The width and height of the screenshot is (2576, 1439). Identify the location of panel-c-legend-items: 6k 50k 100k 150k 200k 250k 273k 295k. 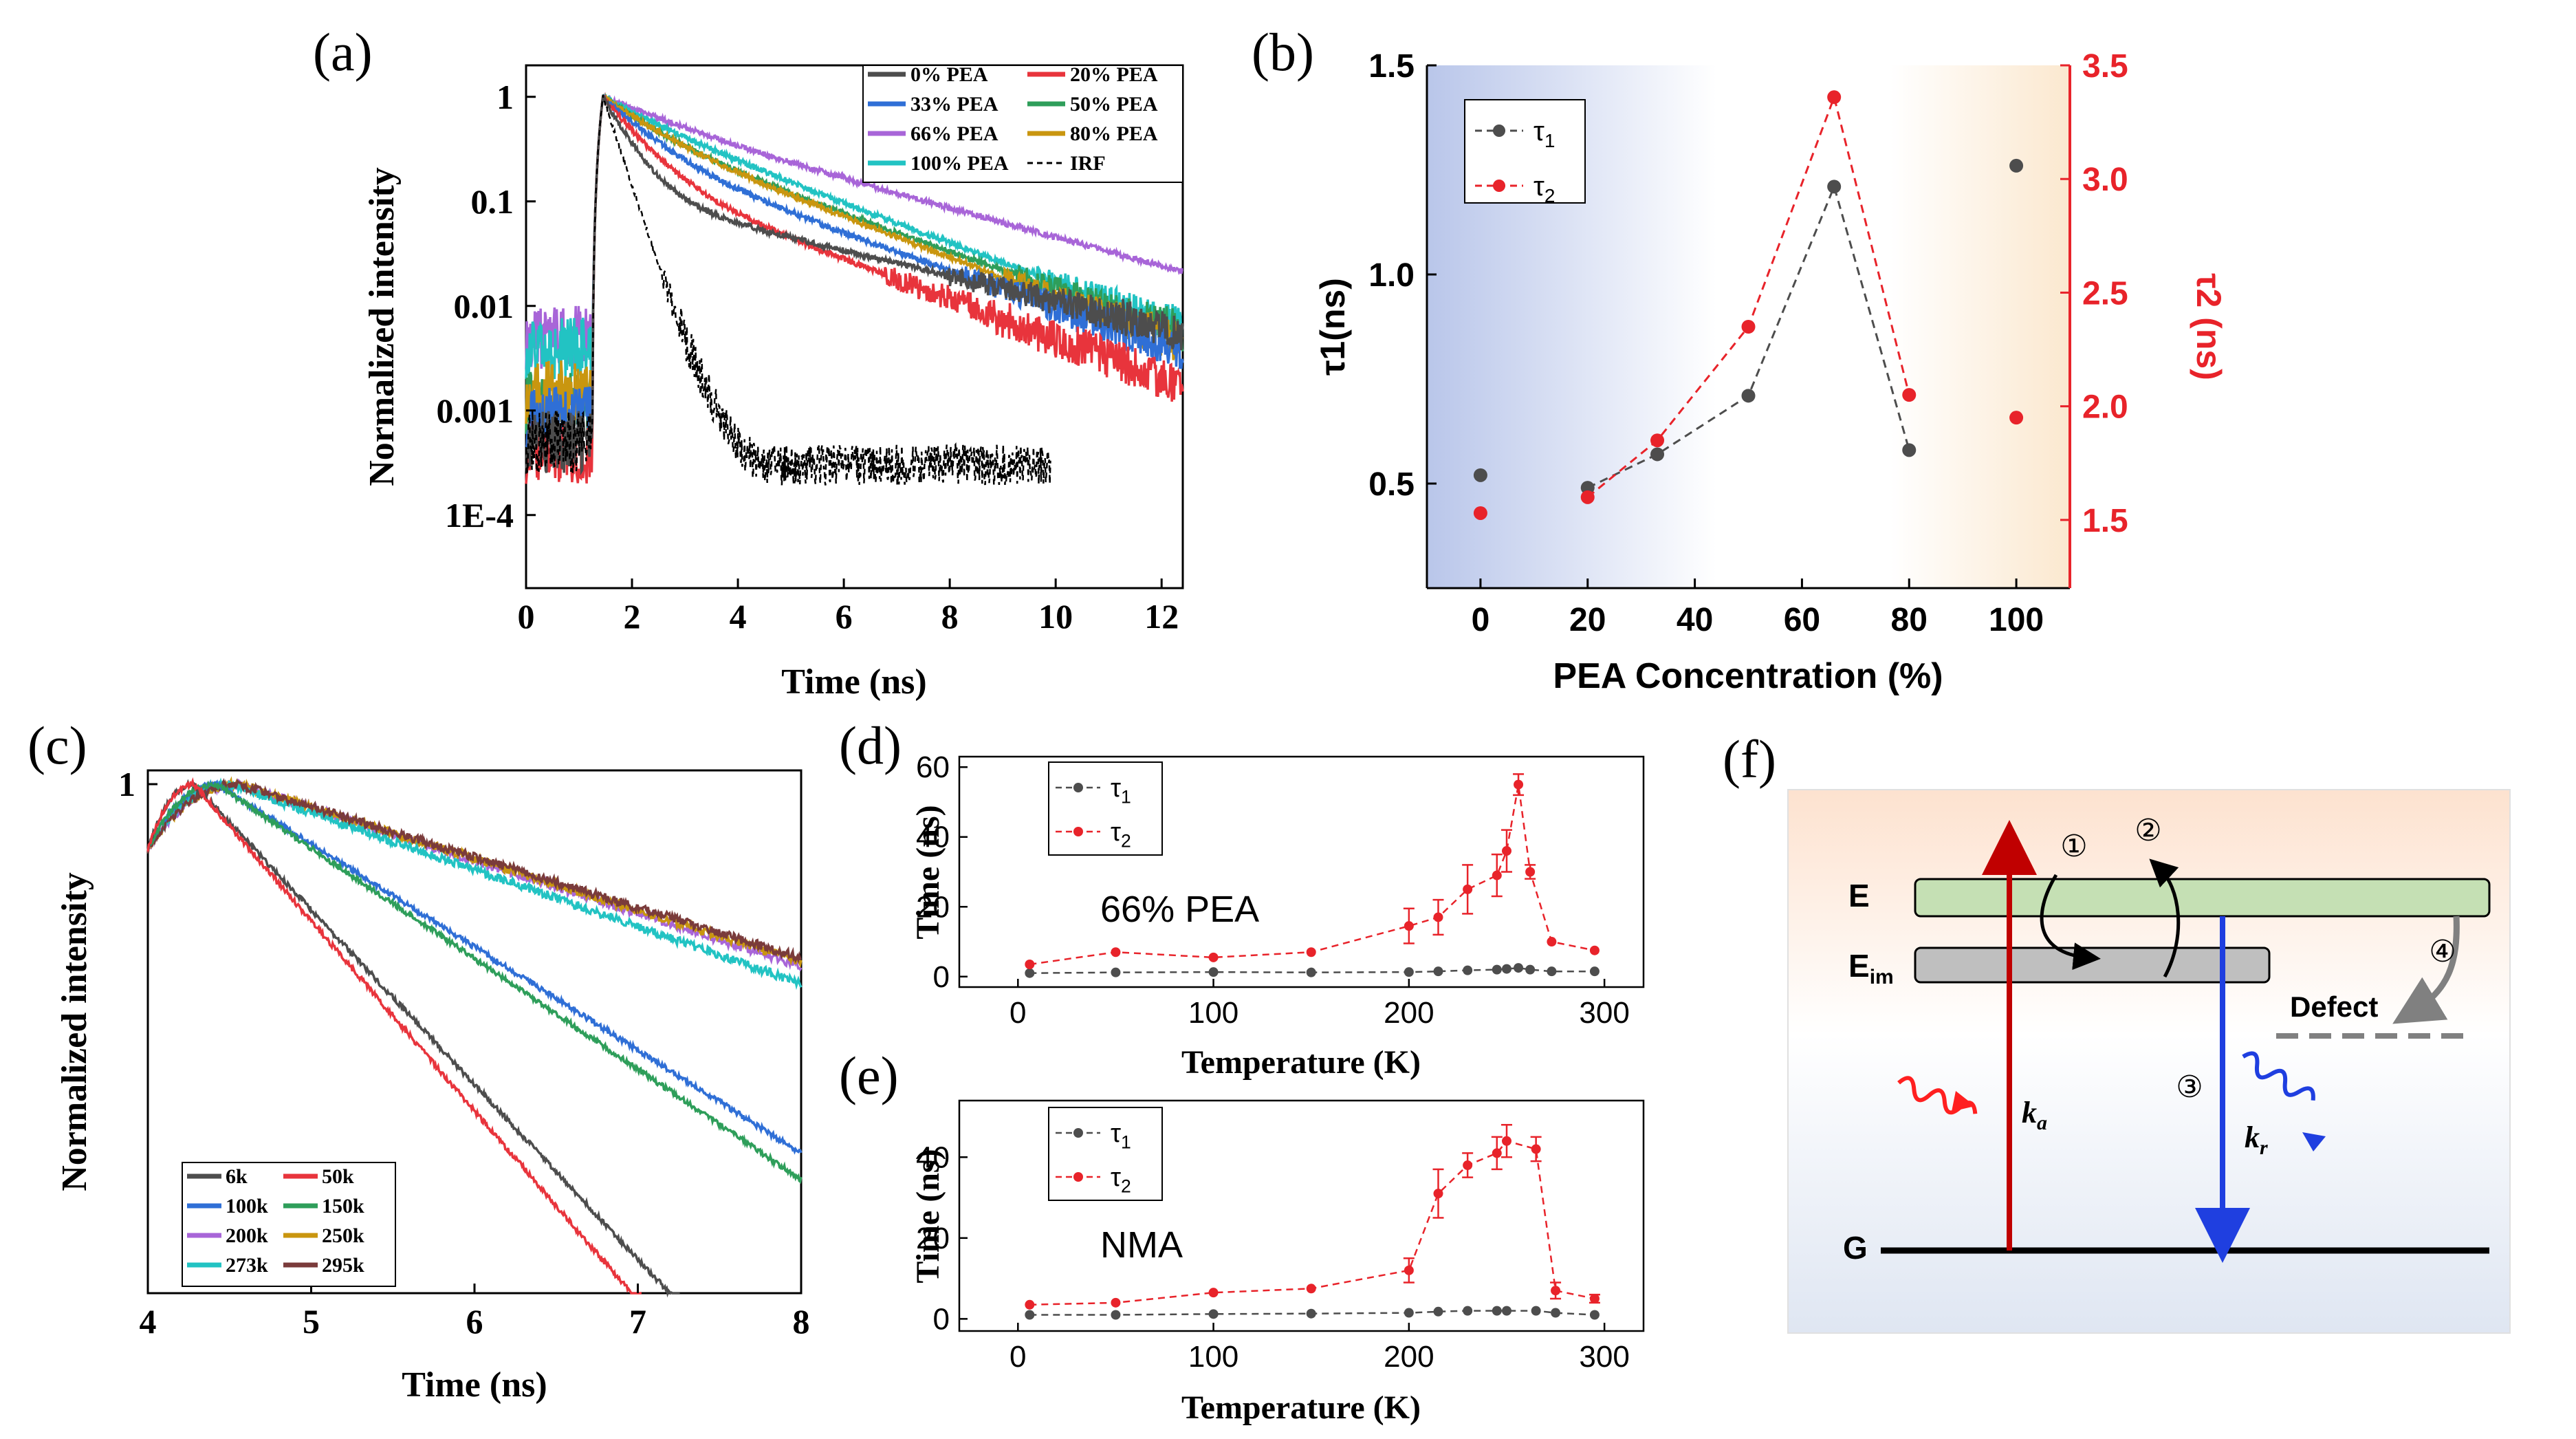
(275, 1221).